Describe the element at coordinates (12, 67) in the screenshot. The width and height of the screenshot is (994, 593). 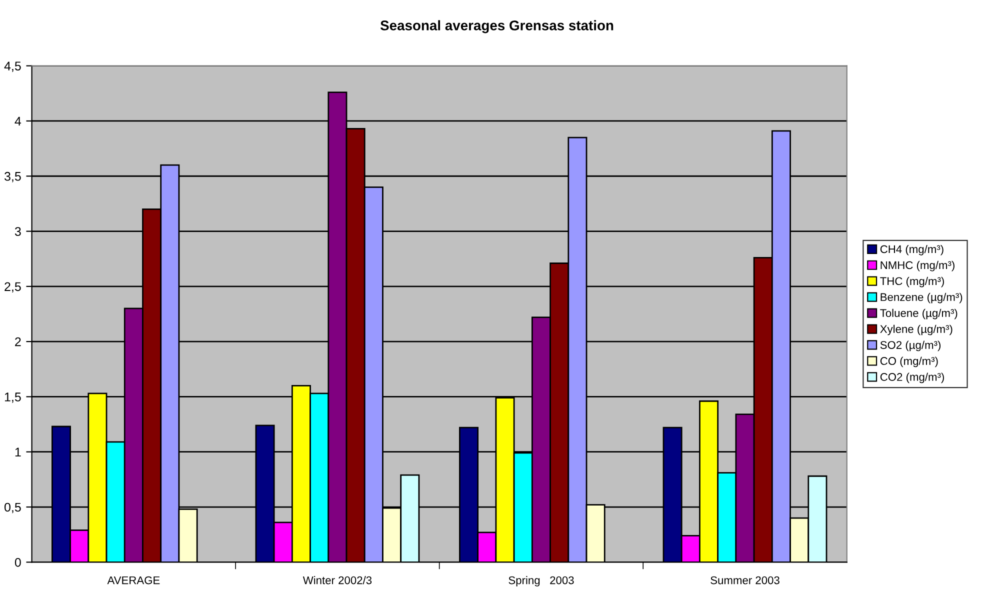
I see `y-tick-label: 4,5` at that location.